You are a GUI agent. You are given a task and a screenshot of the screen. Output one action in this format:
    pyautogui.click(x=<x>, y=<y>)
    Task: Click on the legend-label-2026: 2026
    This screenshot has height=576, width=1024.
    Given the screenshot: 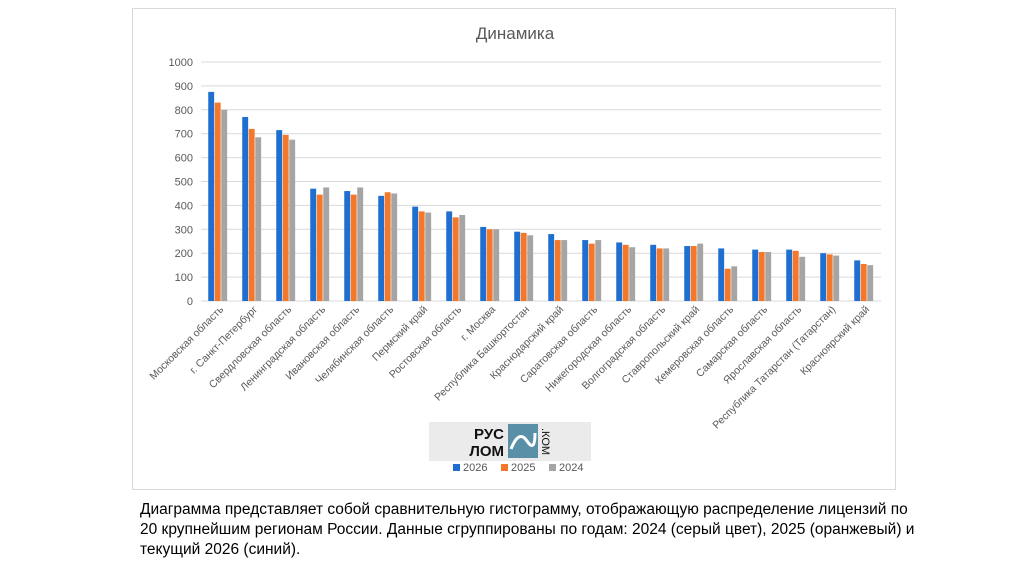 What is the action you would take?
    pyautogui.click(x=475, y=468)
    